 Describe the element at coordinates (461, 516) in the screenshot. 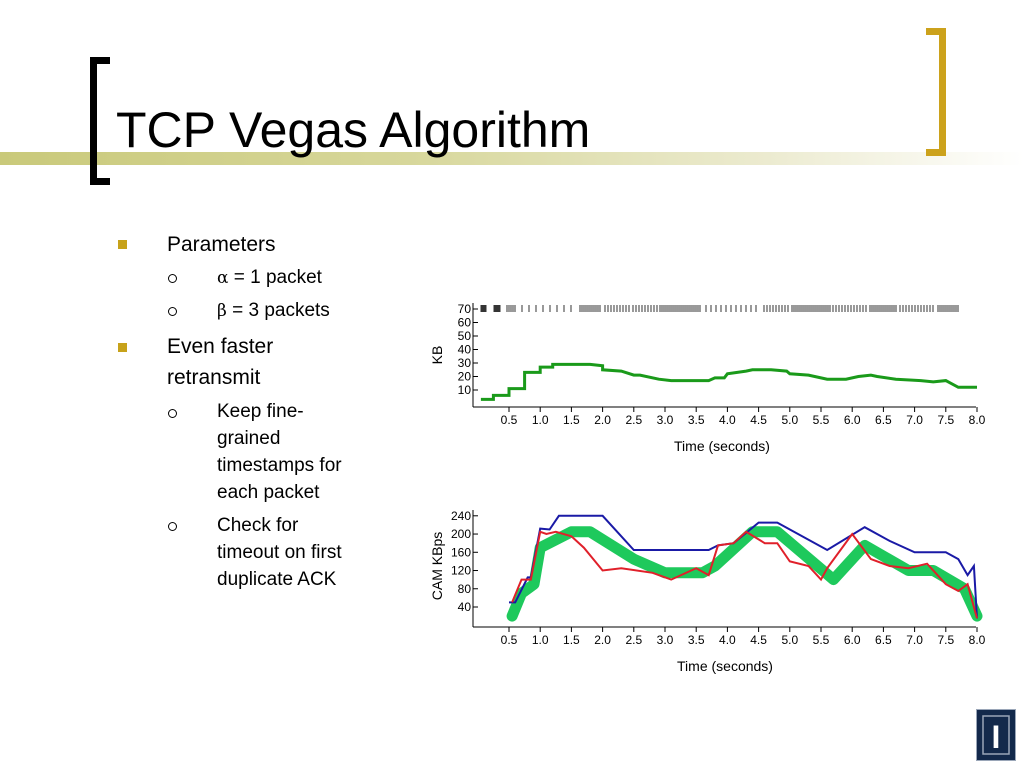

I see `y-tick-label: 240` at that location.